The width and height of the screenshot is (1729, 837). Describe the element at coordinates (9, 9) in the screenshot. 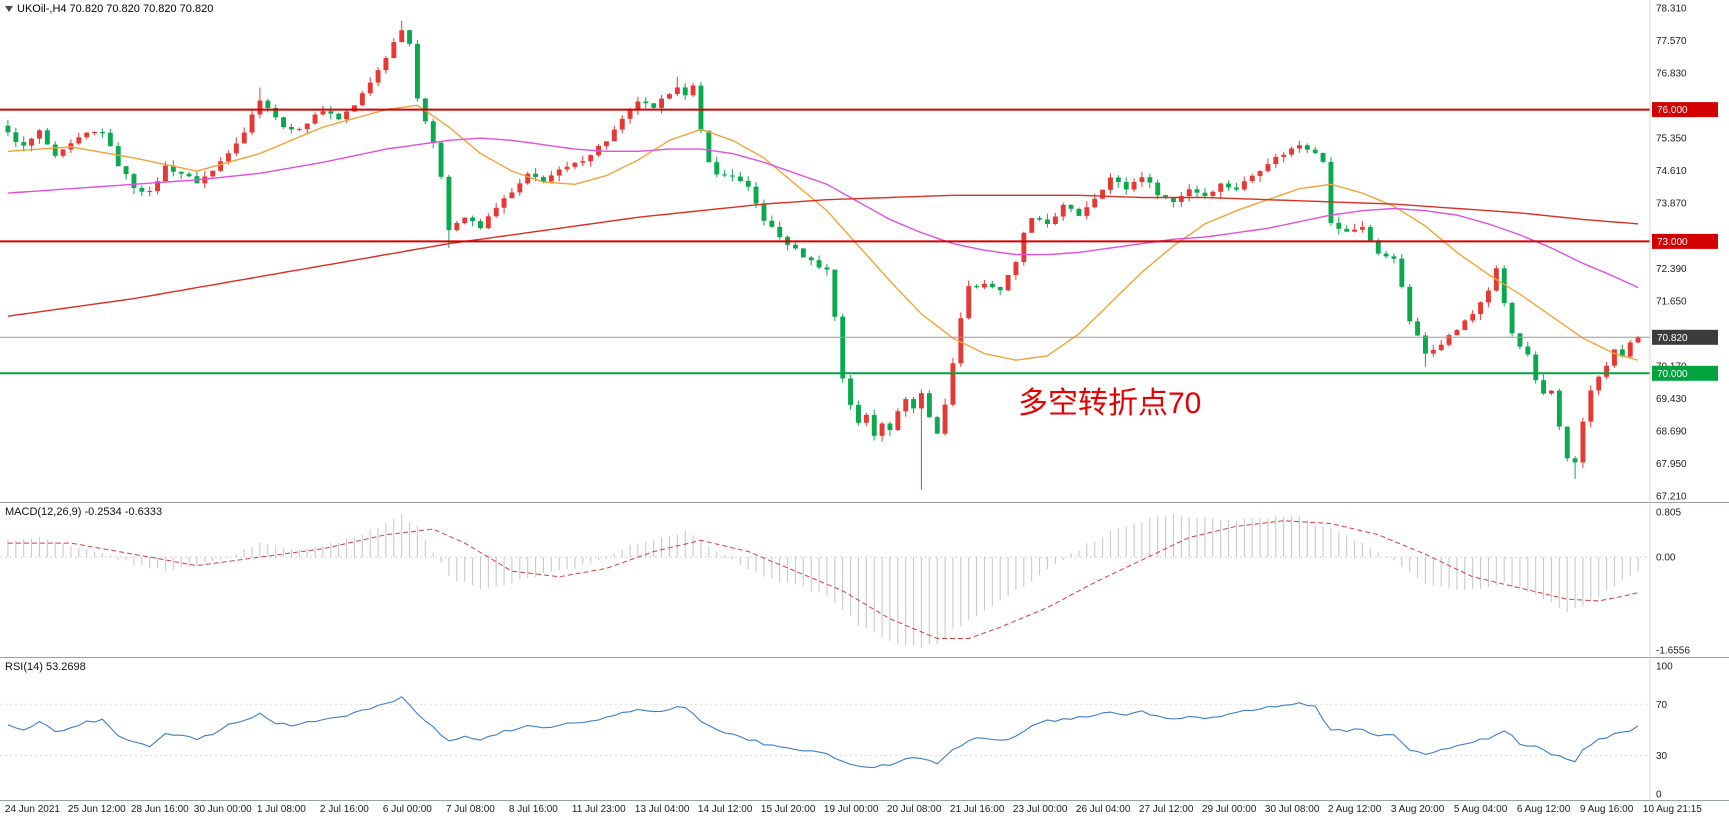

I see `symbol-marker-icon` at that location.